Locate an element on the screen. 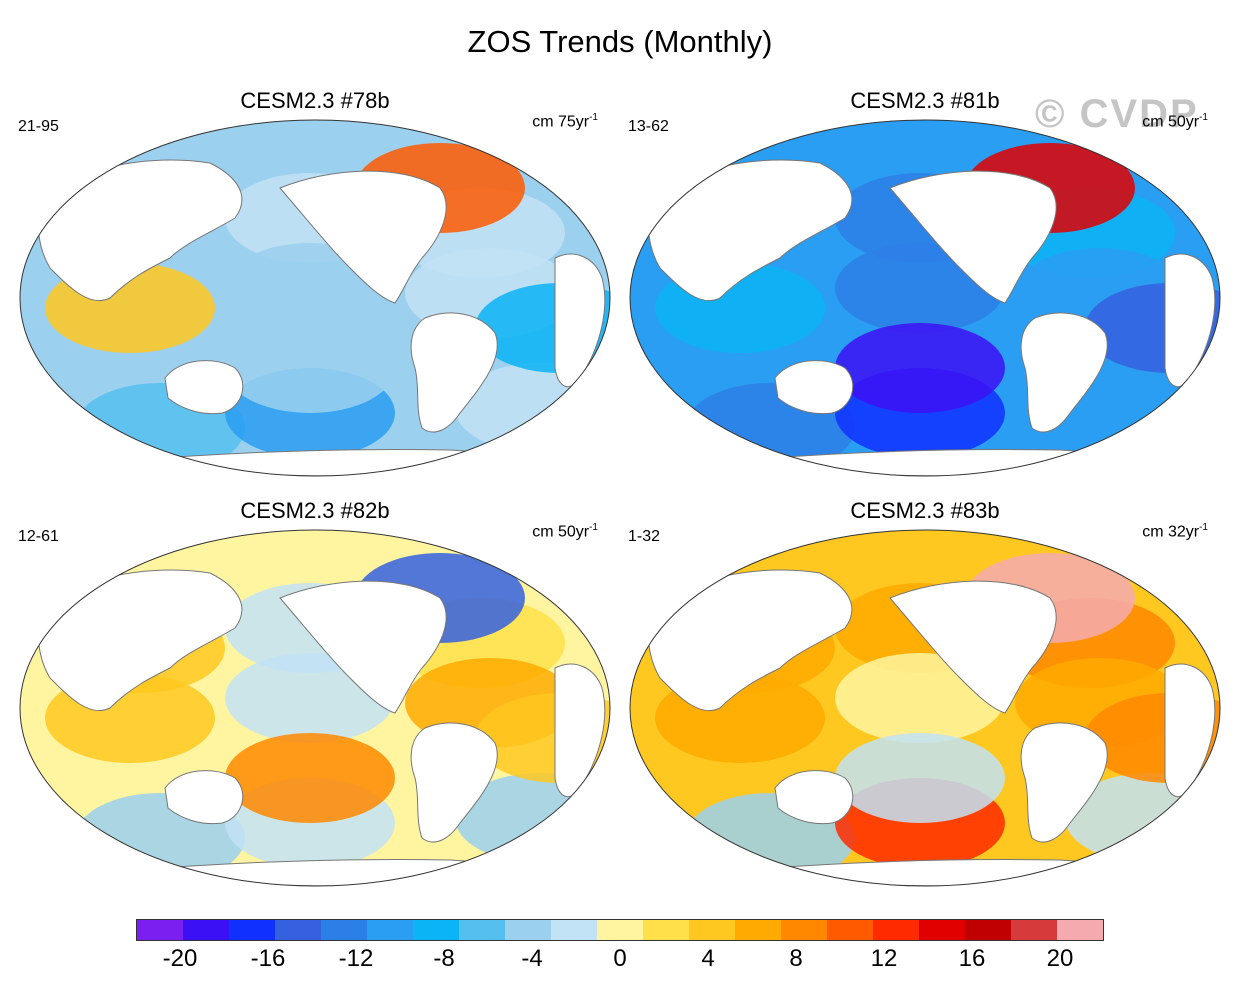 Image resolution: width=1240 pixels, height=998 pixels. figure-title: ZOS Trends (Monthly) is located at coordinates (620, 41).